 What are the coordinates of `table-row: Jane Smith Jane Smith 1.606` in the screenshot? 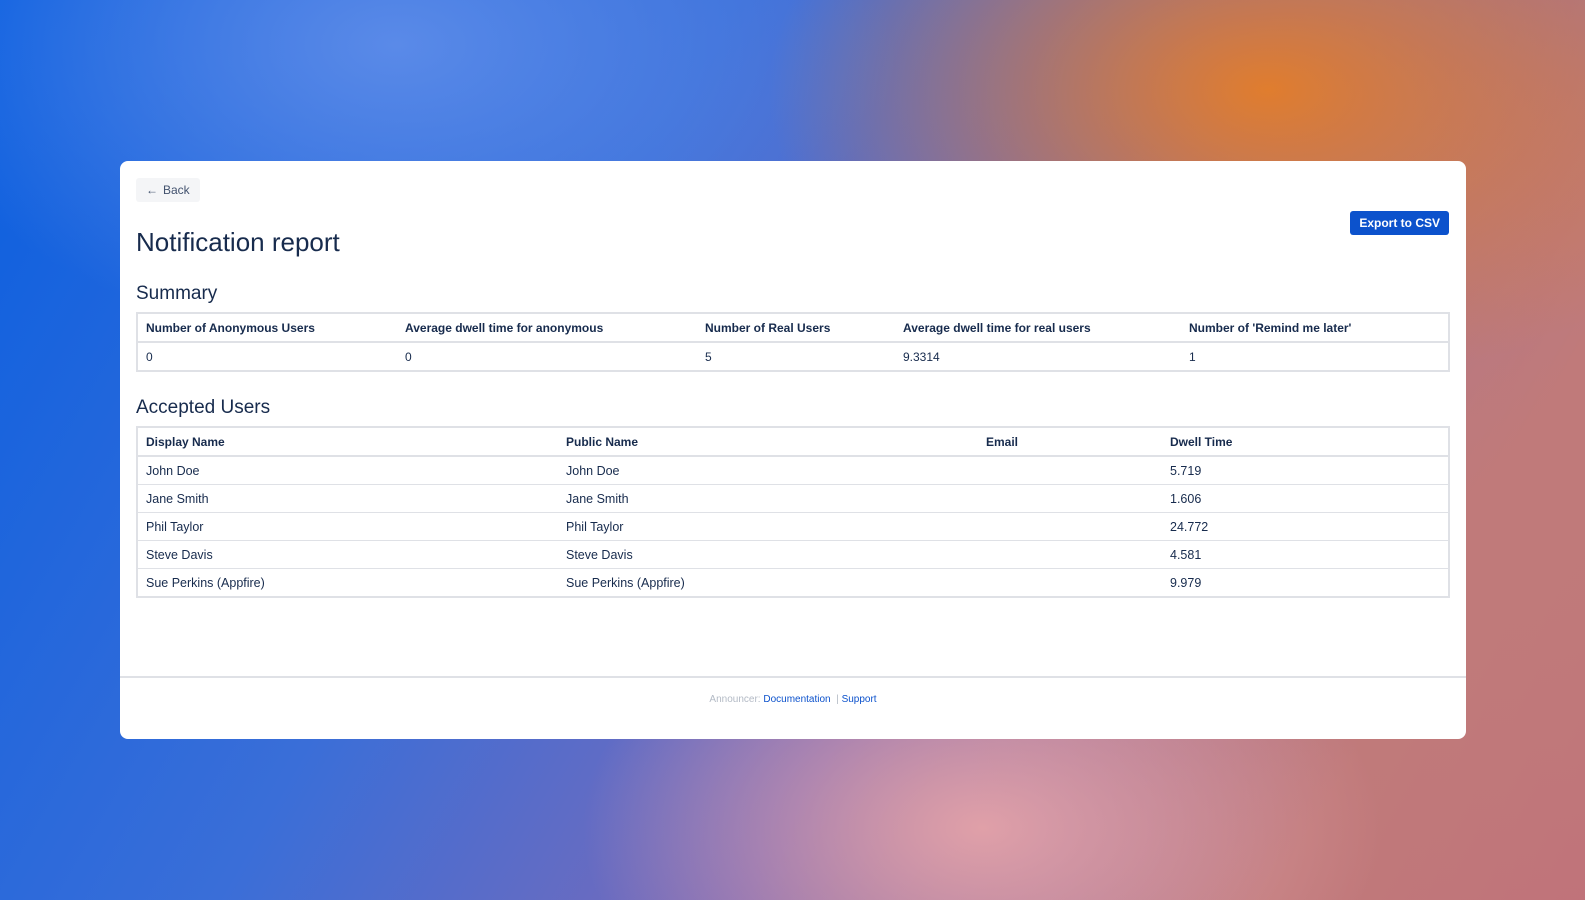 It's located at (793, 498).